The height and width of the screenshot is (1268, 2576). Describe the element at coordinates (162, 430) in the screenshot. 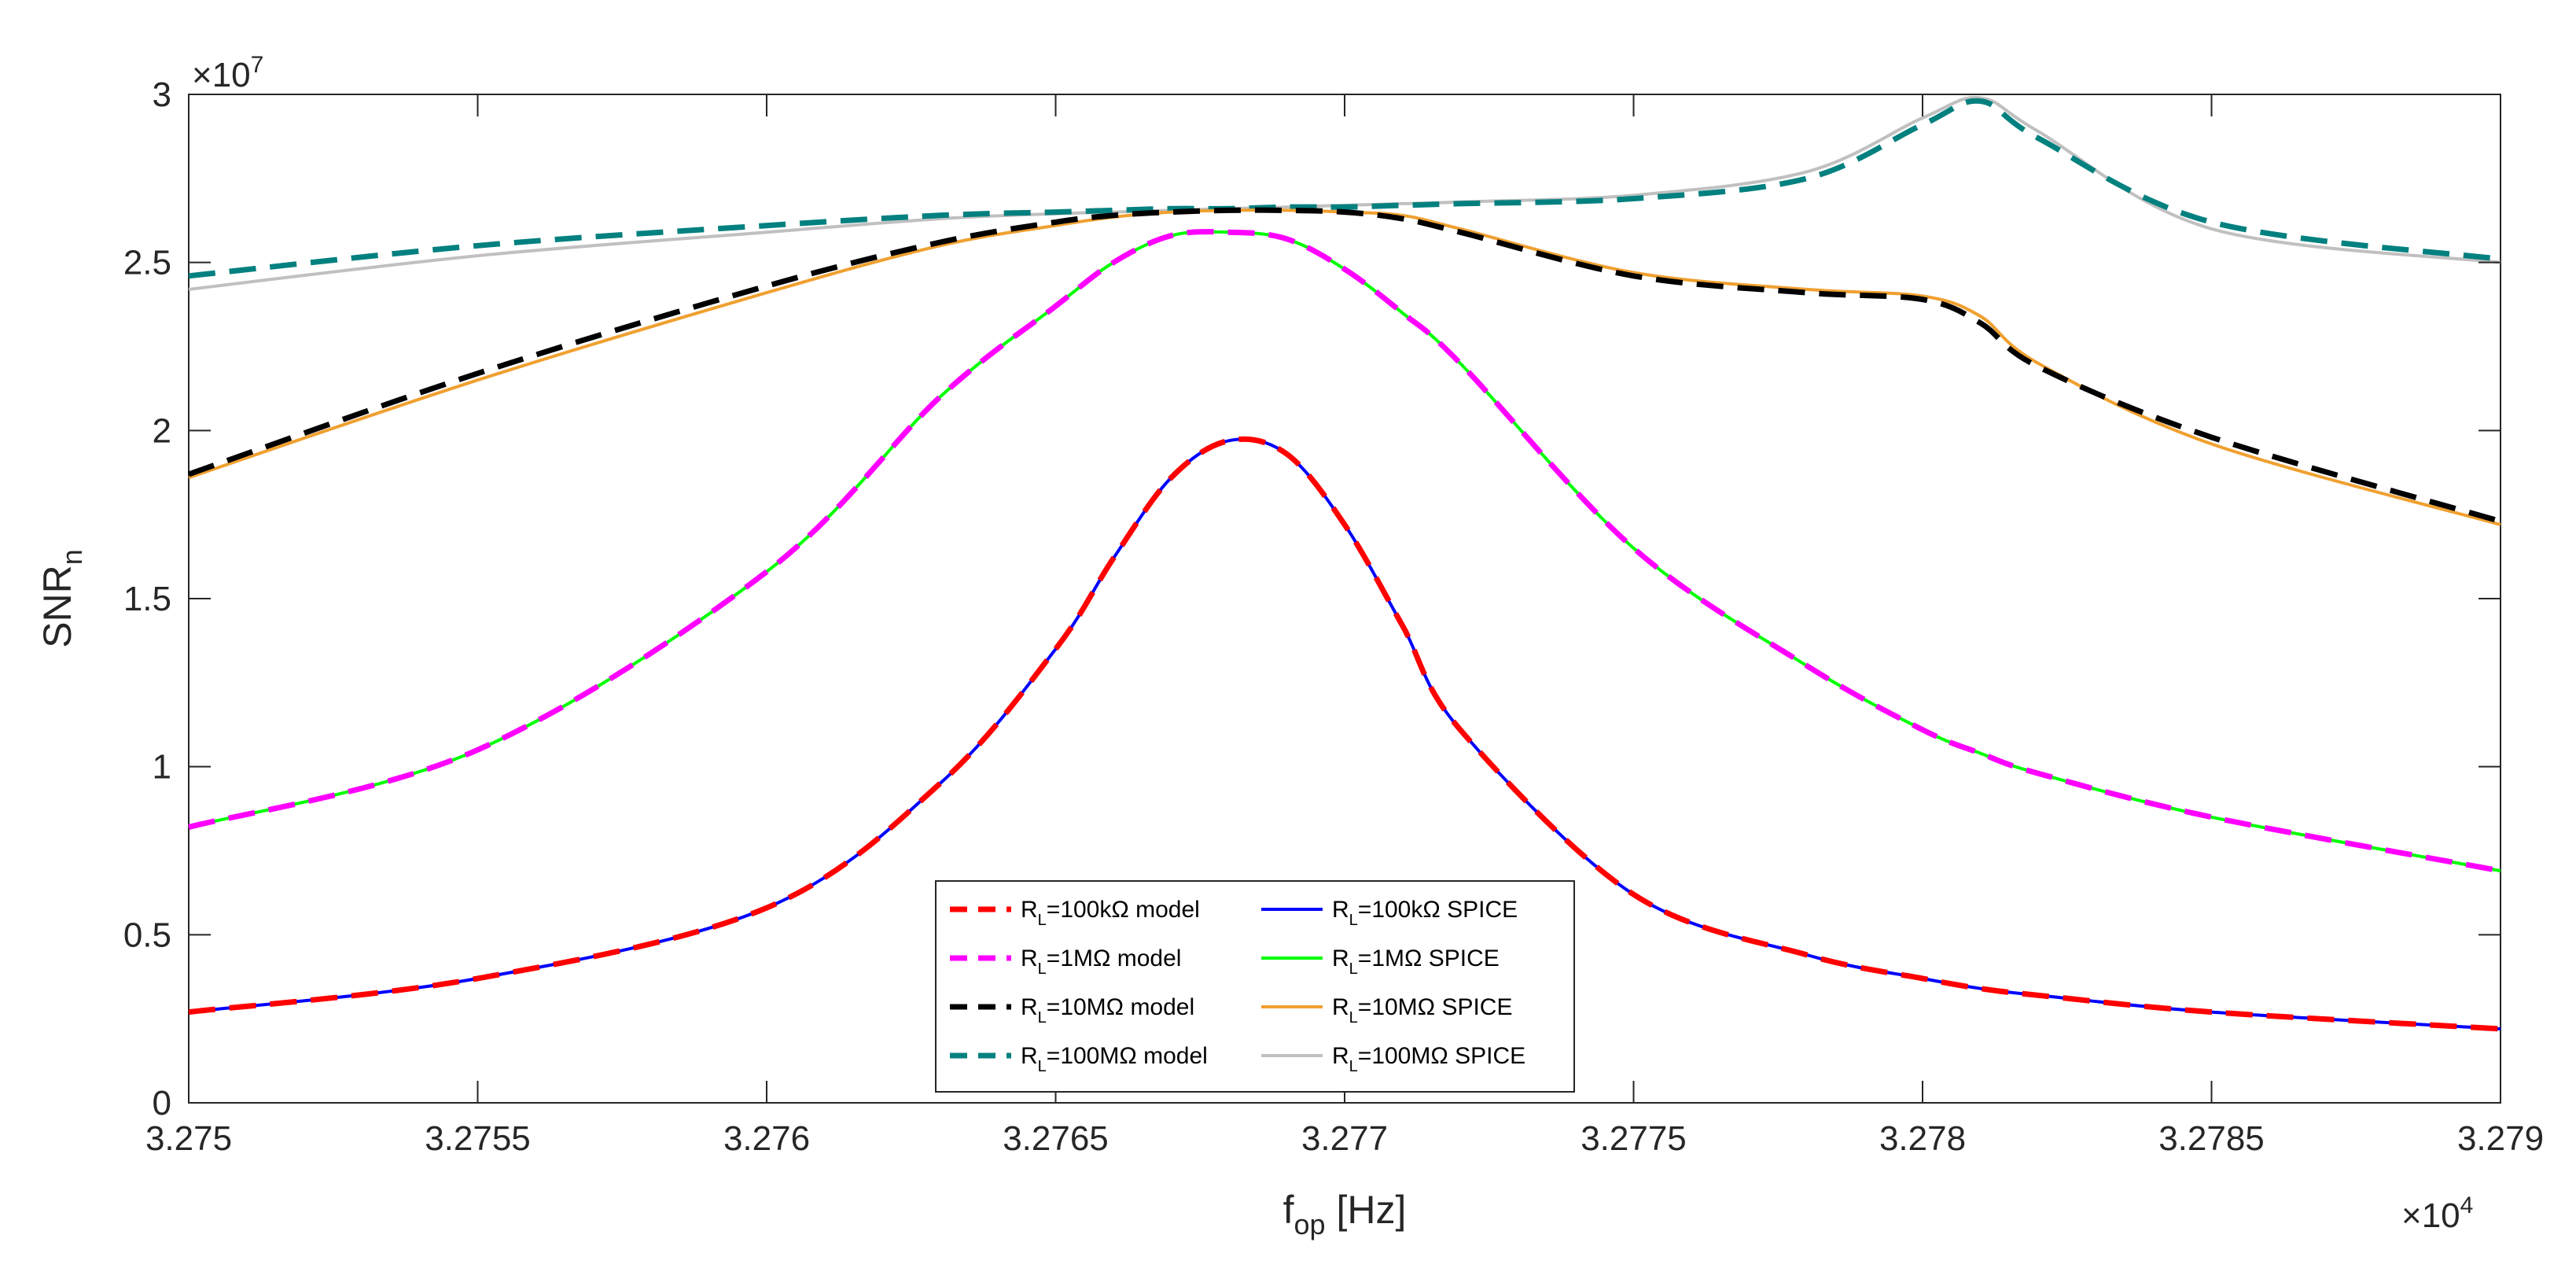

I see `y-tick-label: 2` at that location.